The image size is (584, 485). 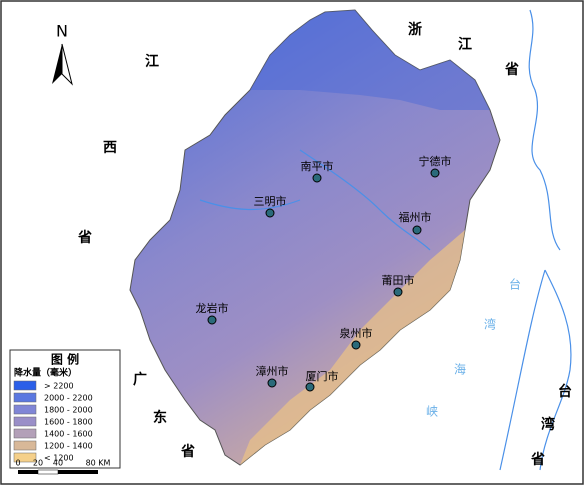 I want to click on strait-label: 海, so click(x=460, y=369).